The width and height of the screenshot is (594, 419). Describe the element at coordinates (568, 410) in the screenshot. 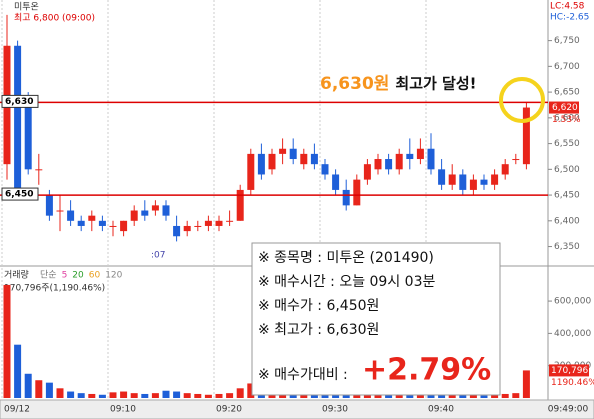

I see `cursor-time: 09:49:00` at that location.